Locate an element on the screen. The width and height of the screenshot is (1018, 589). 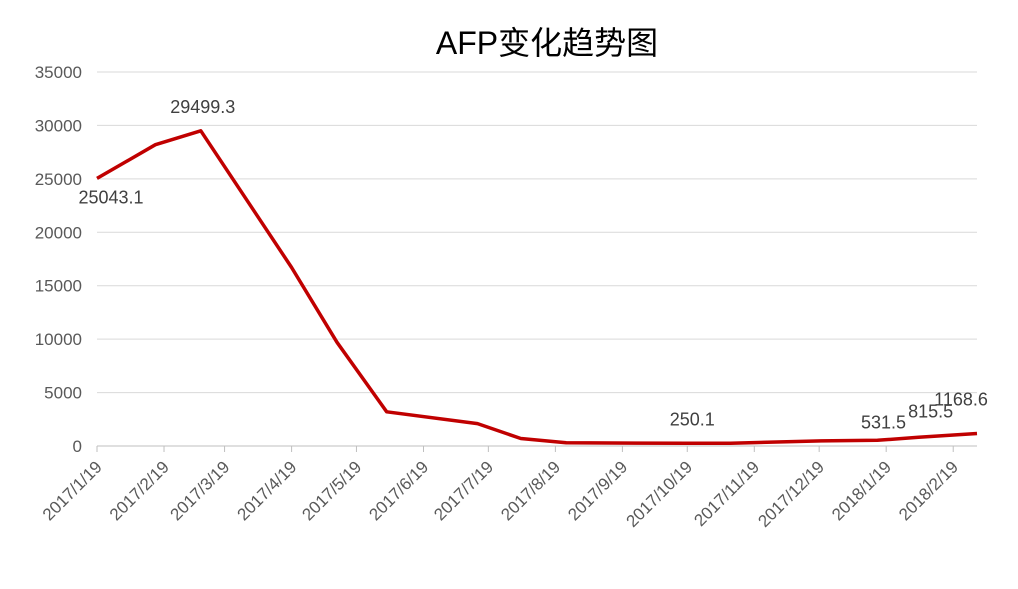
x-tick-label: 2017/8/19 is located at coordinates (530, 490).